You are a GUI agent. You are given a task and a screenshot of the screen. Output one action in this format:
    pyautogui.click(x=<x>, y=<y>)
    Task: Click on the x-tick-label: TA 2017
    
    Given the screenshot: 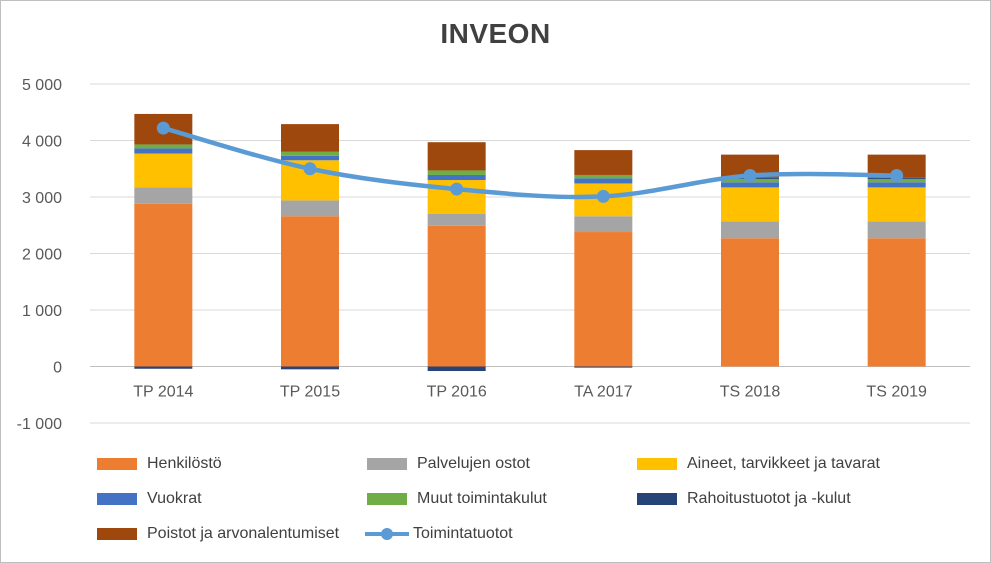 What is the action you would take?
    pyautogui.click(x=603, y=392)
    